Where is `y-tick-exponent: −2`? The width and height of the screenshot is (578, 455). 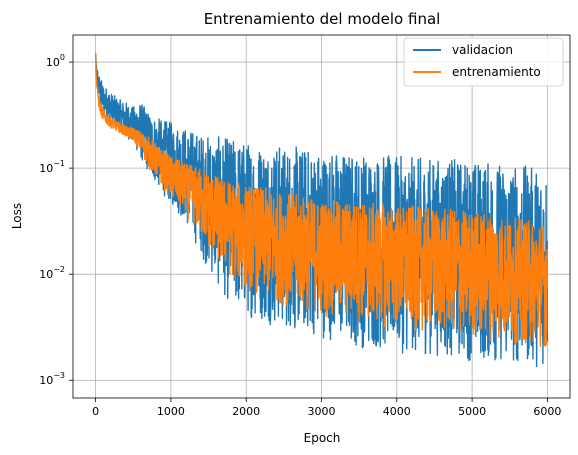
y-tick-exponent: −2 is located at coordinates (59, 269).